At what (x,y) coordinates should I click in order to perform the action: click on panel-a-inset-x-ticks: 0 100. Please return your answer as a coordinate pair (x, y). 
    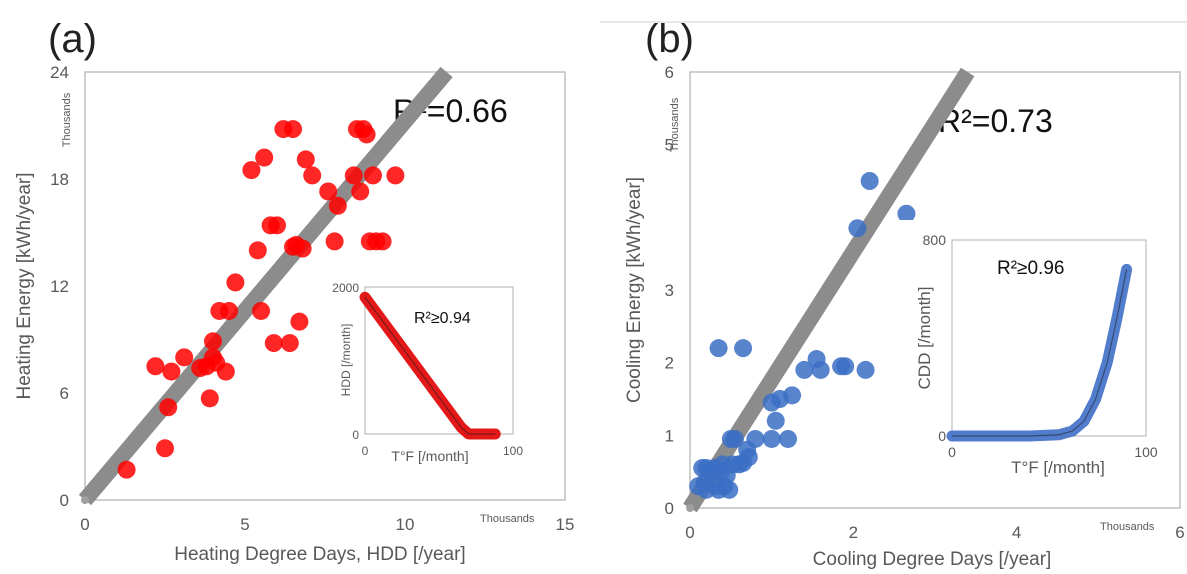
    Looking at the image, I should click on (443, 451).